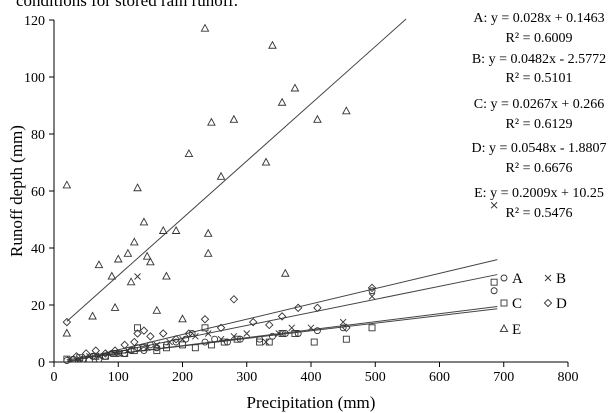 The image size is (614, 413). Describe the element at coordinates (504, 278) in the screenshot. I see `legend-marker-a` at that location.